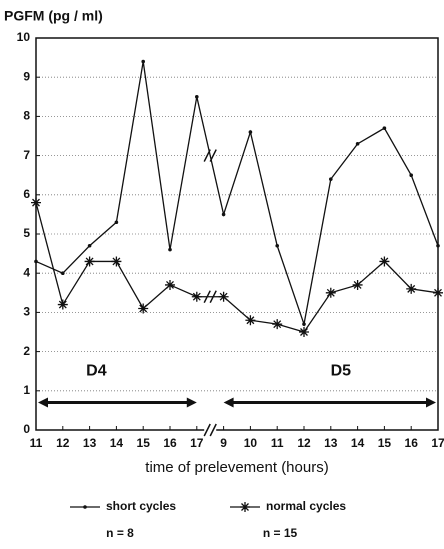 This screenshot has width=444, height=549. Describe the element at coordinates (236, 467) in the screenshot. I see `x-axis-label: time of prelevement (hours)` at that location.